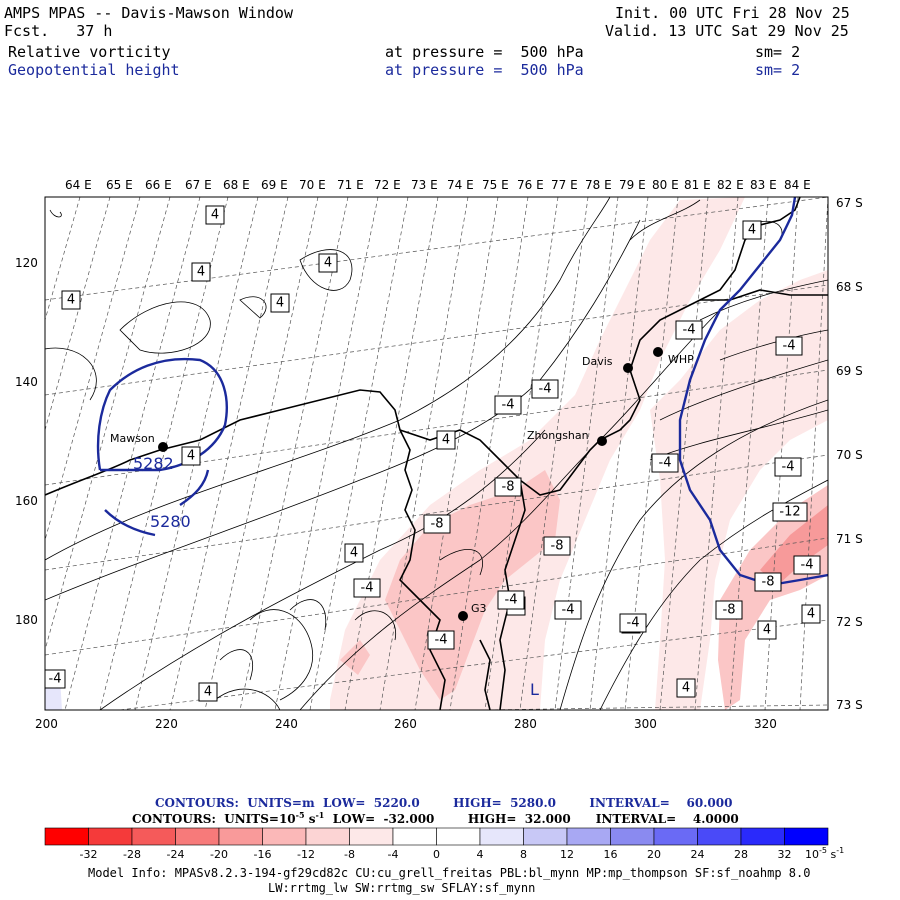 This screenshot has height=900, width=900. What do you see at coordinates (236, 185) in the screenshot?
I see `svg-text: 68 E` at bounding box center [236, 185].